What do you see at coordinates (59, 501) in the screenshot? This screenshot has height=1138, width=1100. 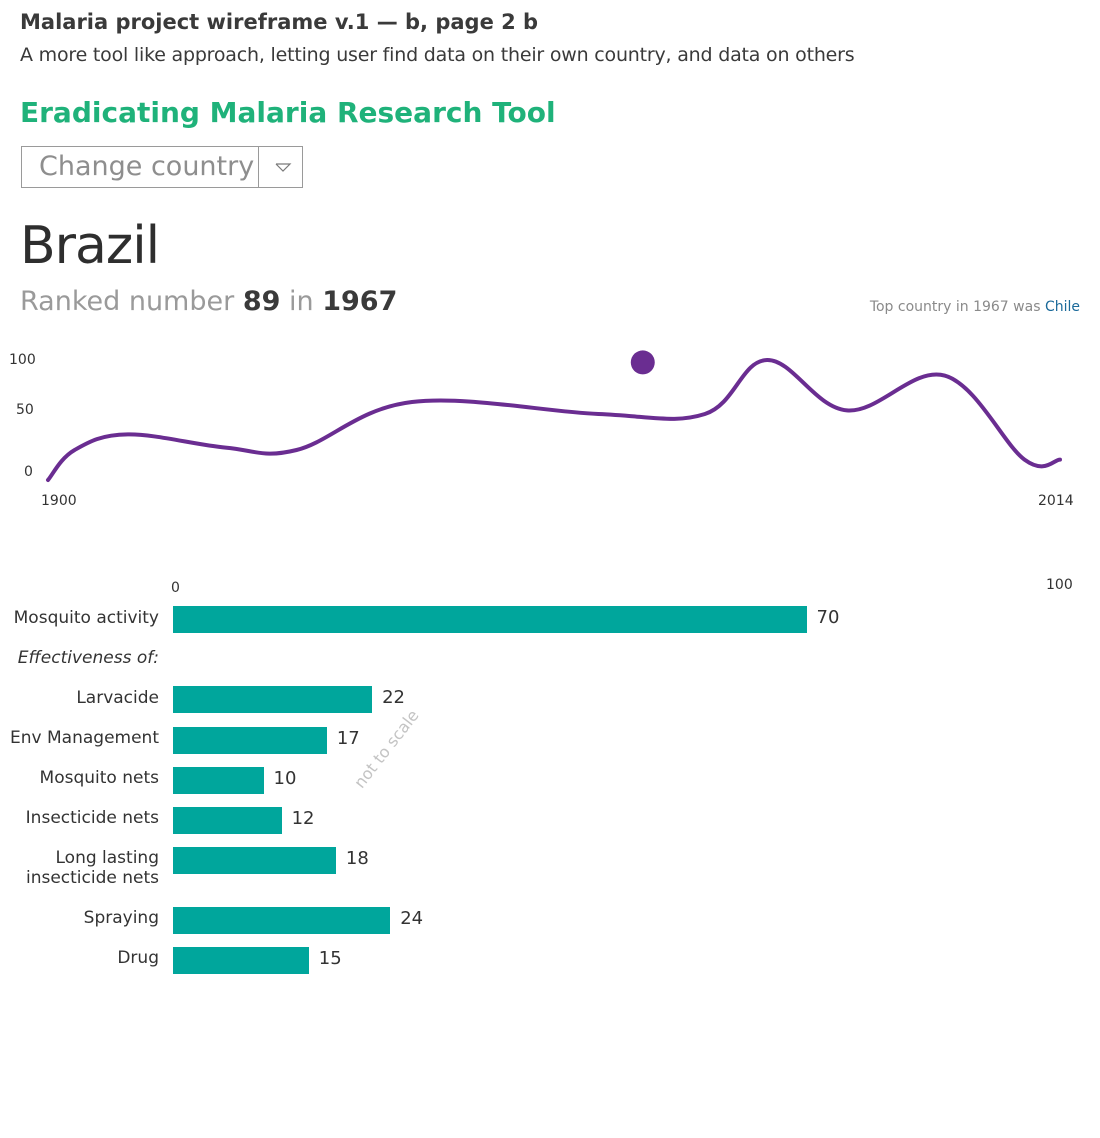 I see `x-start-label: 1900` at bounding box center [59, 501].